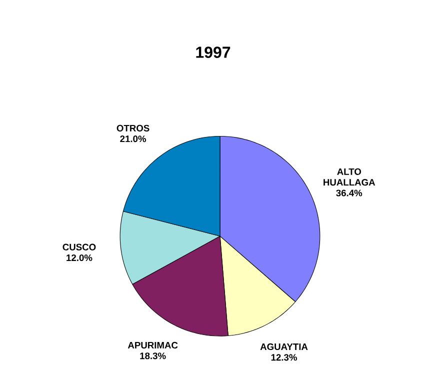  Describe the element at coordinates (133, 139) in the screenshot. I see `data-label: 21.0%` at that location.